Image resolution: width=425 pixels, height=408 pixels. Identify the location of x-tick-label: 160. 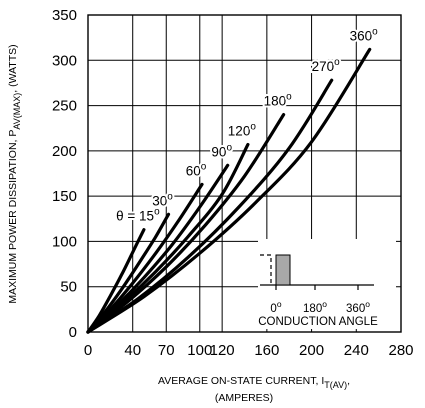
(266, 350).